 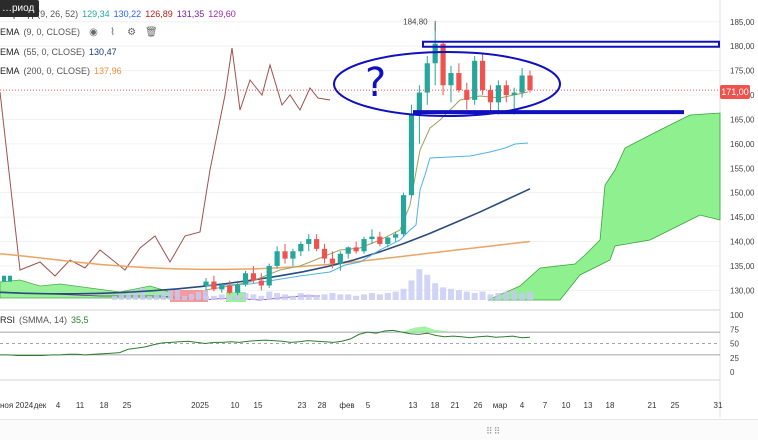 What do you see at coordinates (159, 14) in the screenshot?
I see `legend-ichimoku-value-3: 126,89` at bounding box center [159, 14].